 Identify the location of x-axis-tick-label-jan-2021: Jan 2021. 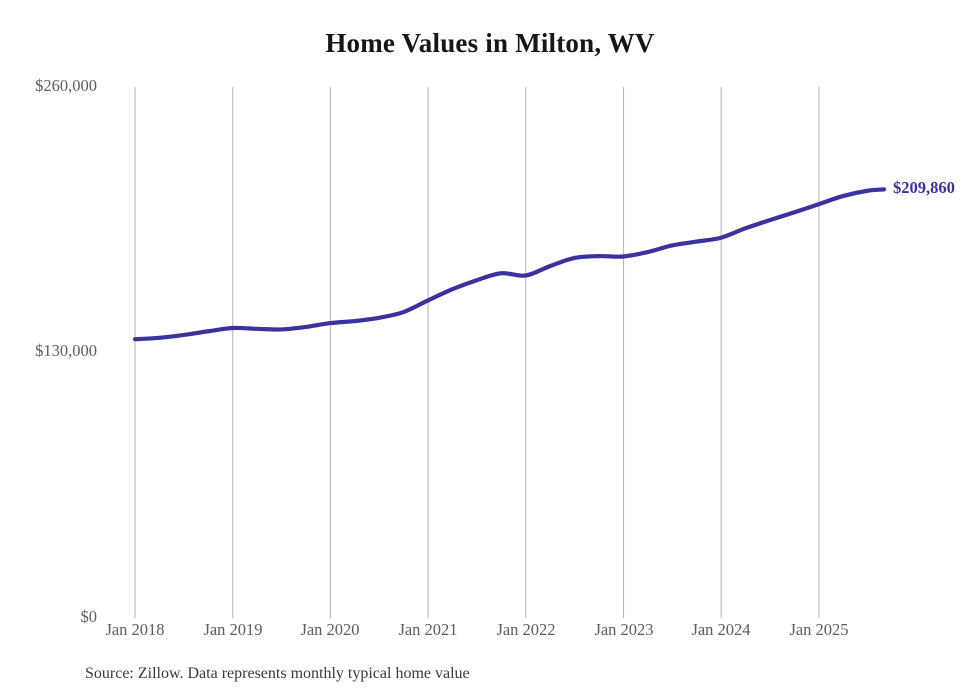
(428, 629).